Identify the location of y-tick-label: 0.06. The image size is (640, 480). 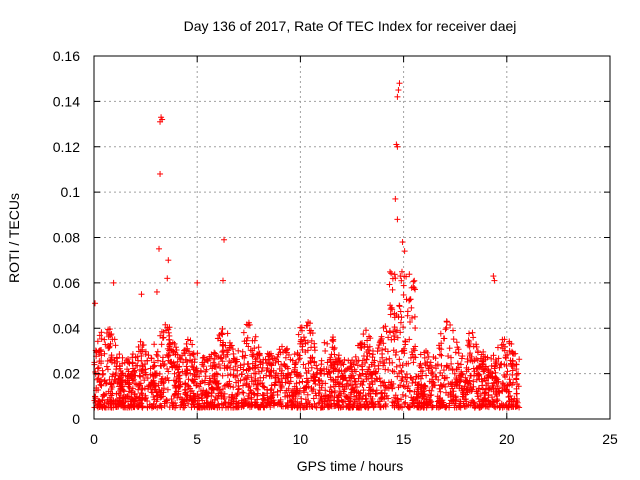
(66, 283).